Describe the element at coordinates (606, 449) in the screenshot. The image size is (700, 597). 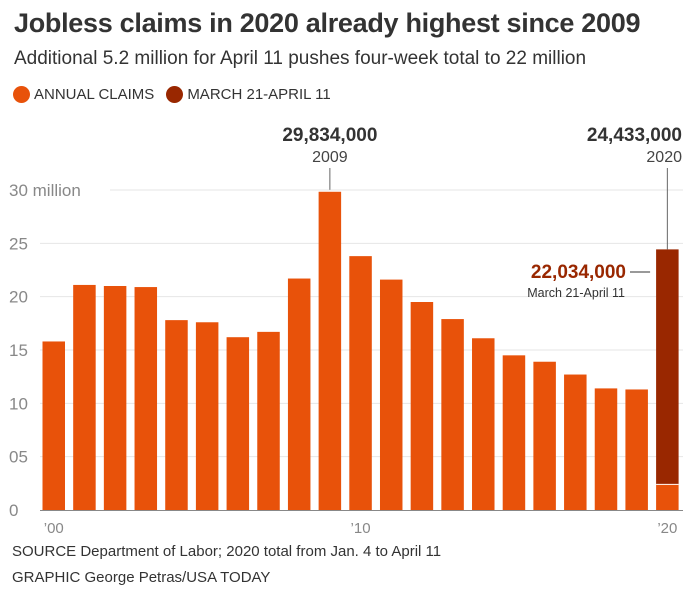
I see `bar-2018-annual` at that location.